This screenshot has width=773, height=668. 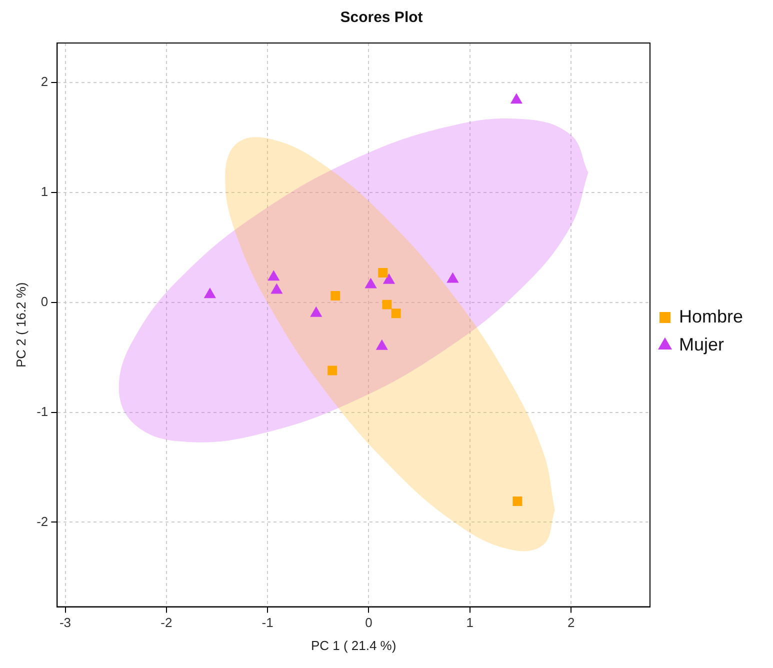 What do you see at coordinates (701, 344) in the screenshot?
I see `legend-label: Mujer` at bounding box center [701, 344].